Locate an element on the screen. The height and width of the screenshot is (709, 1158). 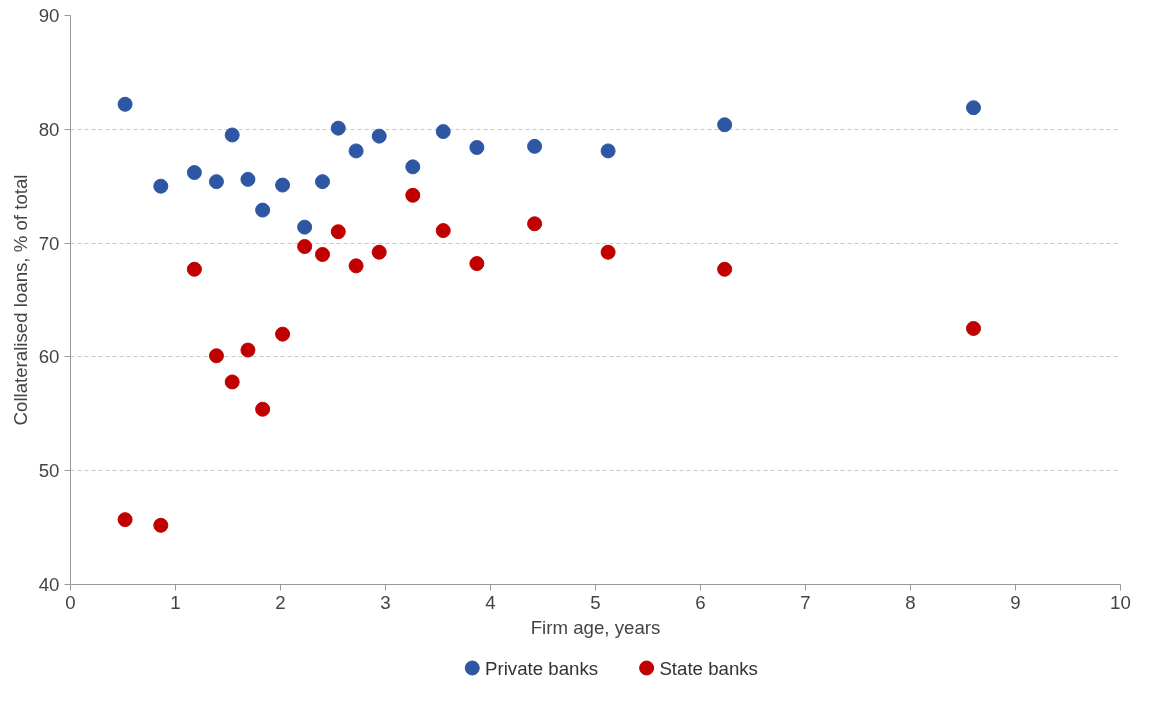
y-tick-label: 60 is located at coordinates (49, 357).